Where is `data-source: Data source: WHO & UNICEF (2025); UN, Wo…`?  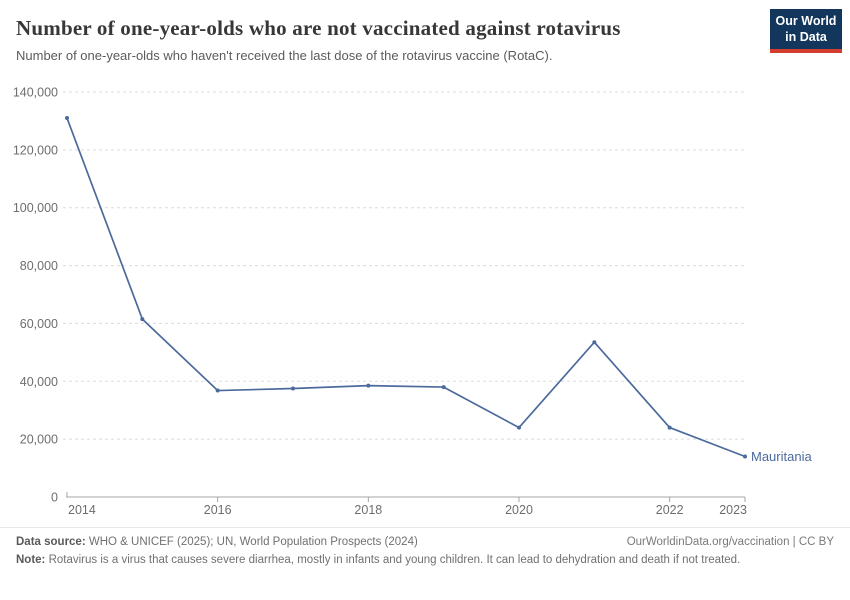
data-source: Data source: WHO & UNICEF (2025); UN, Wo… is located at coordinates (217, 543).